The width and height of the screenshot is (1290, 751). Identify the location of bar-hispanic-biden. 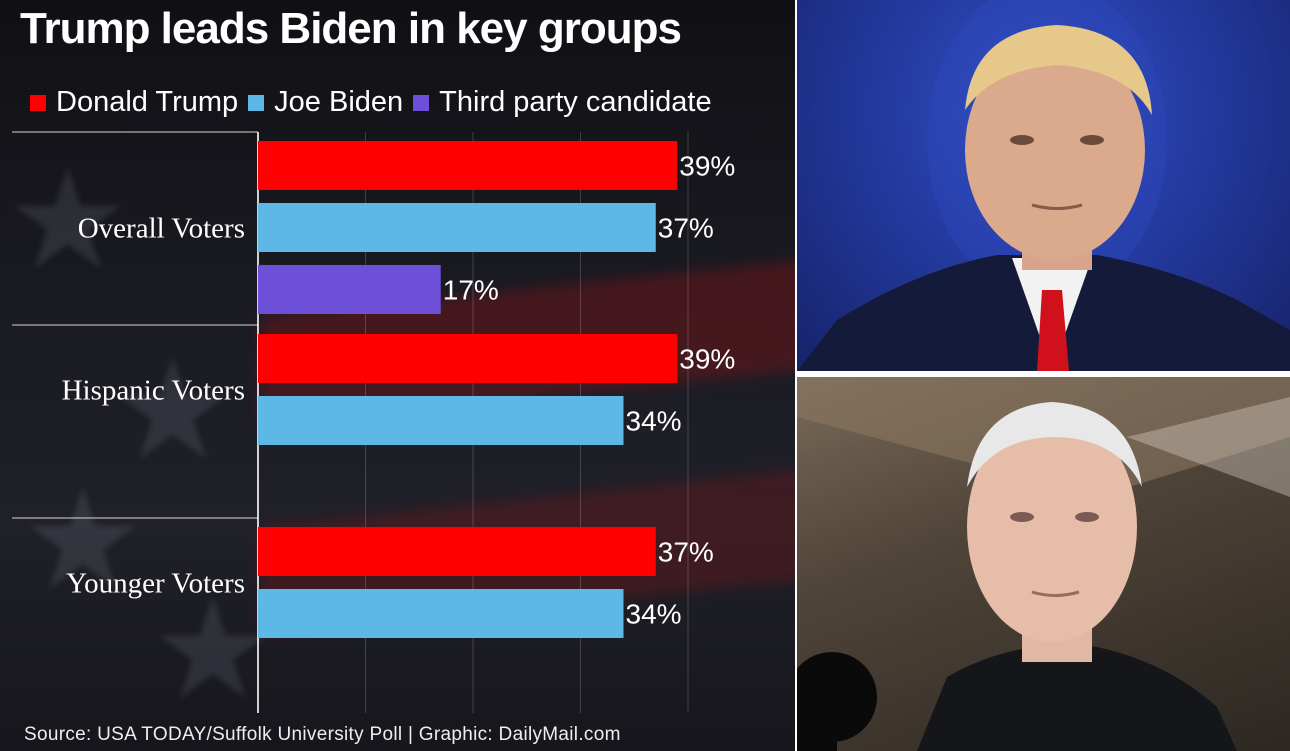
(441, 420).